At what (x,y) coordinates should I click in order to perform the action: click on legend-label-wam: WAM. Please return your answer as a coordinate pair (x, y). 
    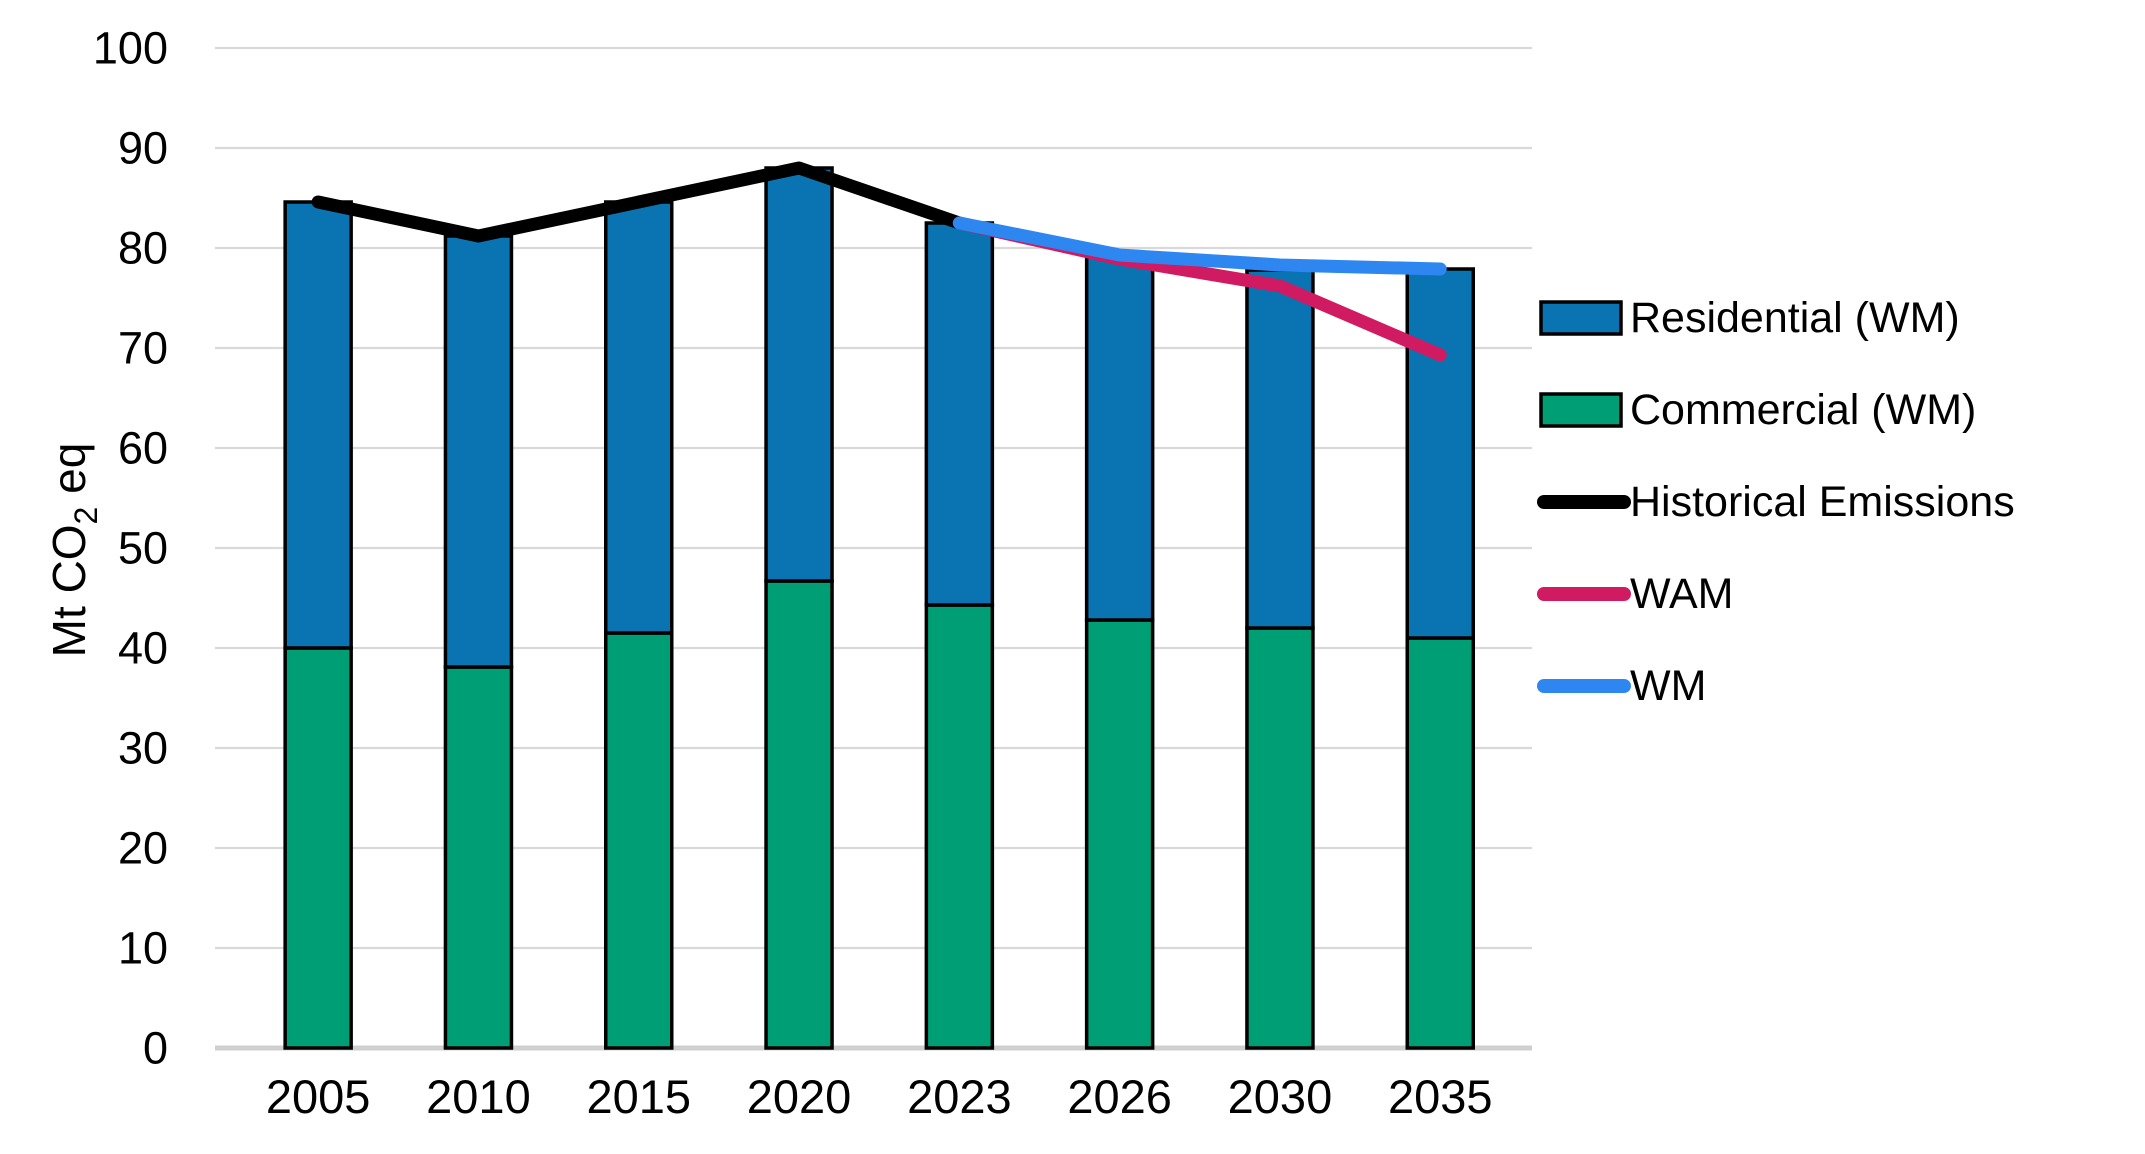
    Looking at the image, I should click on (1682, 594).